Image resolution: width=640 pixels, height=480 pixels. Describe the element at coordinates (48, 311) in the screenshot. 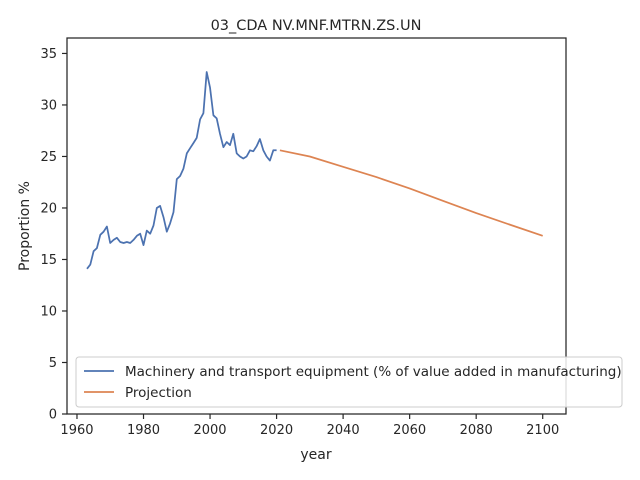

I see `y-tick-label: 10` at that location.